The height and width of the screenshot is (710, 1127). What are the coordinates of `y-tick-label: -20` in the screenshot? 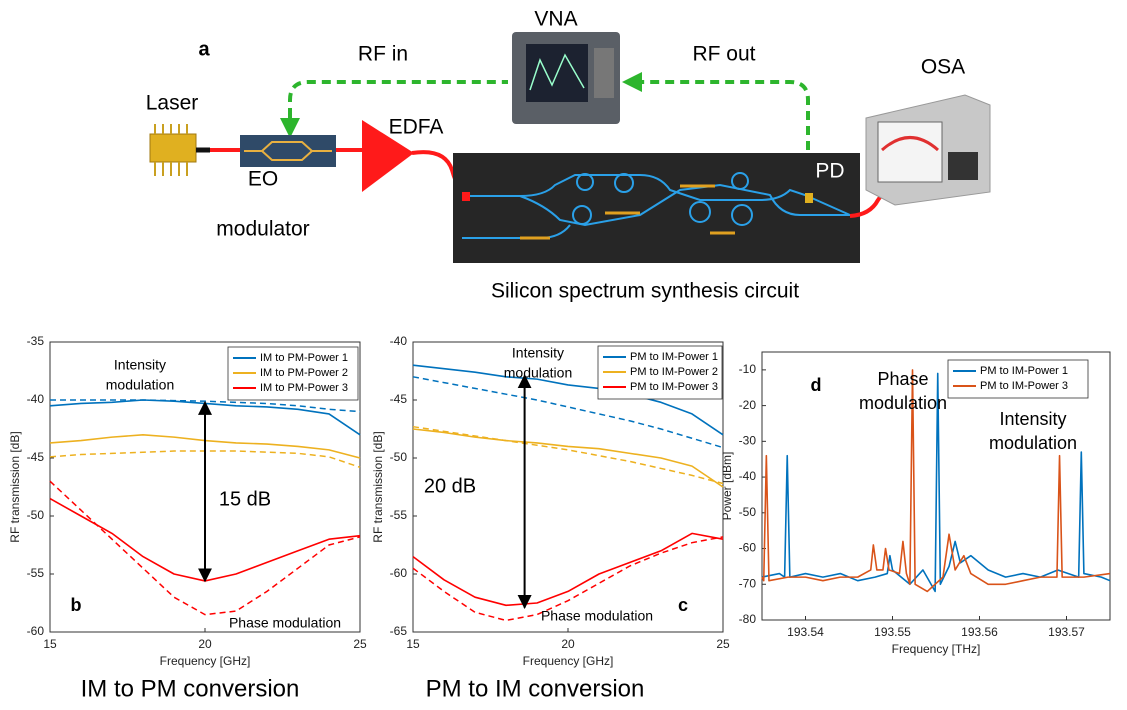 It's located at (748, 405).